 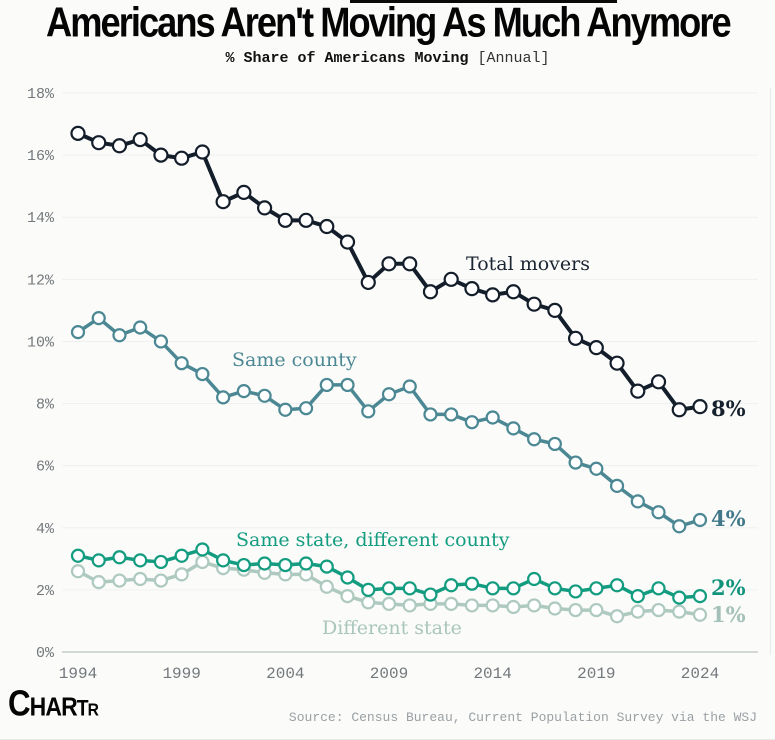 I want to click on chartr-logo: CHARTR, so click(x=53, y=704).